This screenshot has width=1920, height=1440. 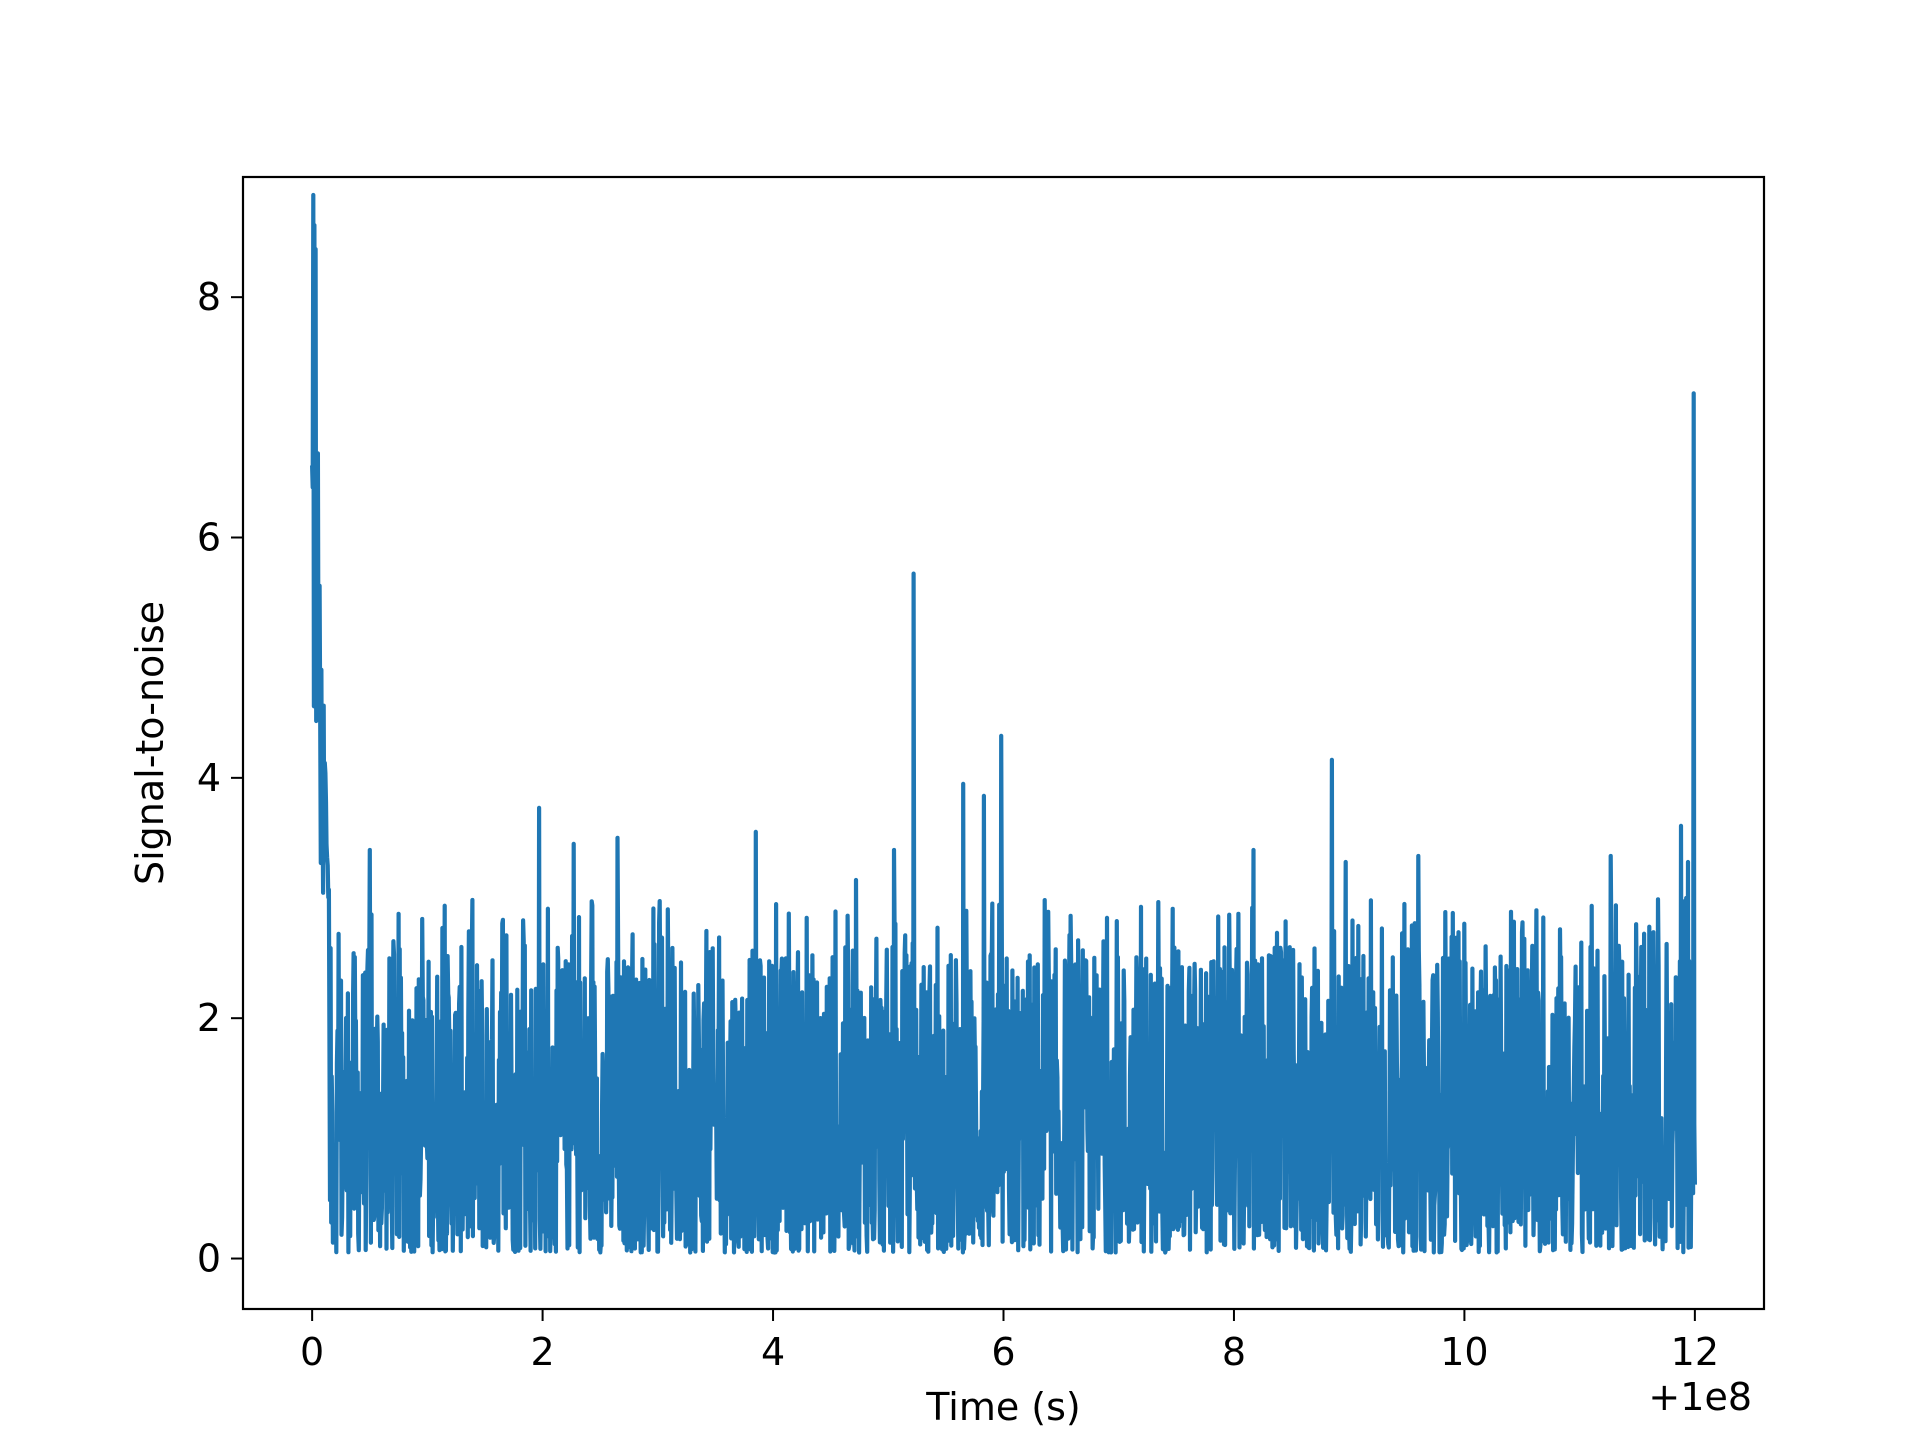 What do you see at coordinates (209, 1259) in the screenshot?
I see `y-tick-label: 0` at bounding box center [209, 1259].